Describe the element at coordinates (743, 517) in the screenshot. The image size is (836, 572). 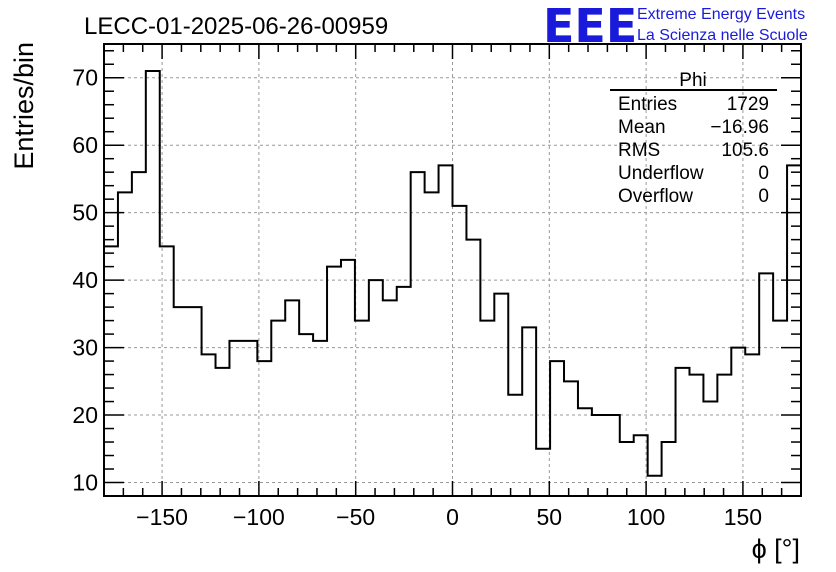
I see `x-tick-label: 150` at that location.